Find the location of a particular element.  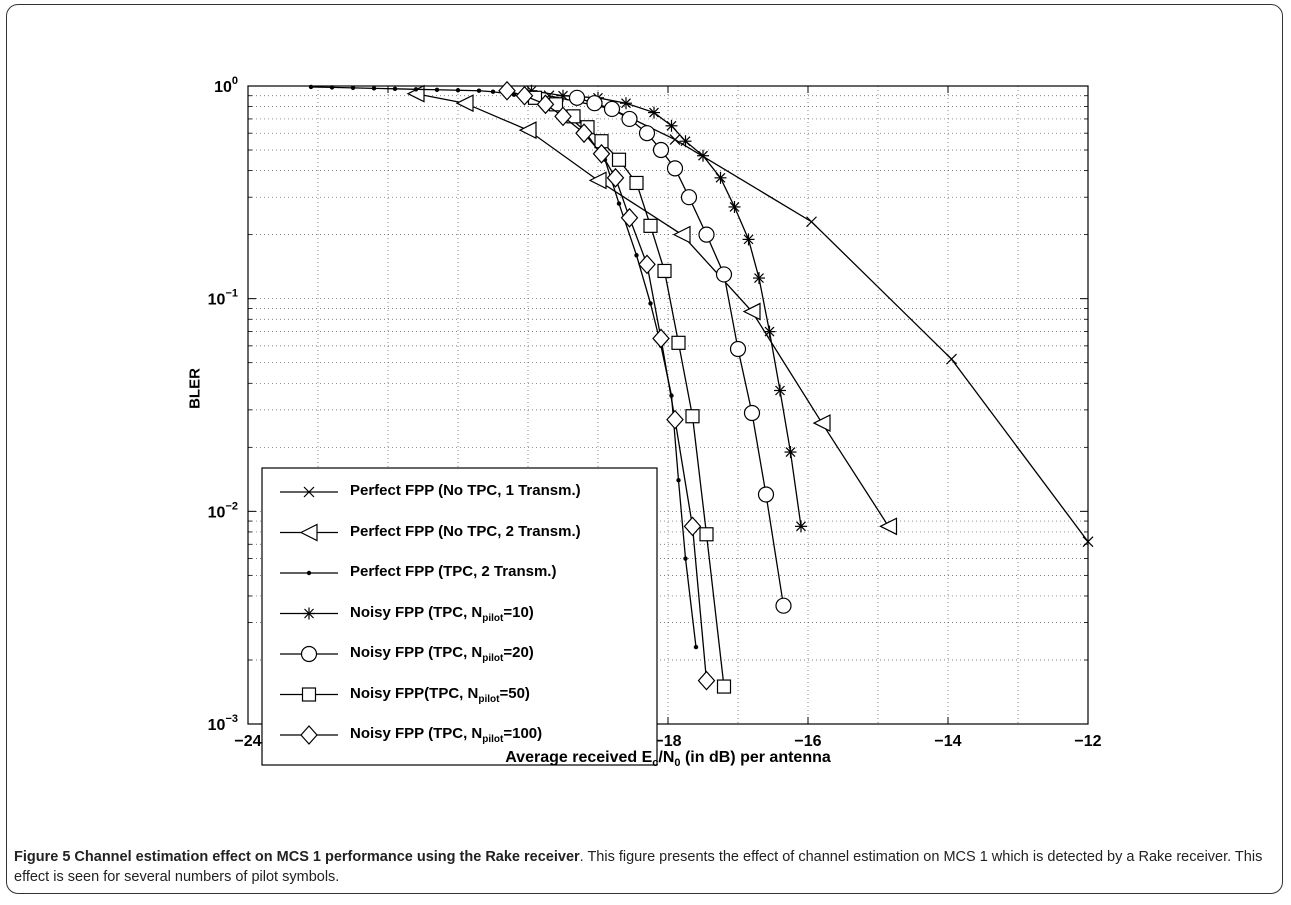

x-axis-label-part: /N is located at coordinates (666, 757).